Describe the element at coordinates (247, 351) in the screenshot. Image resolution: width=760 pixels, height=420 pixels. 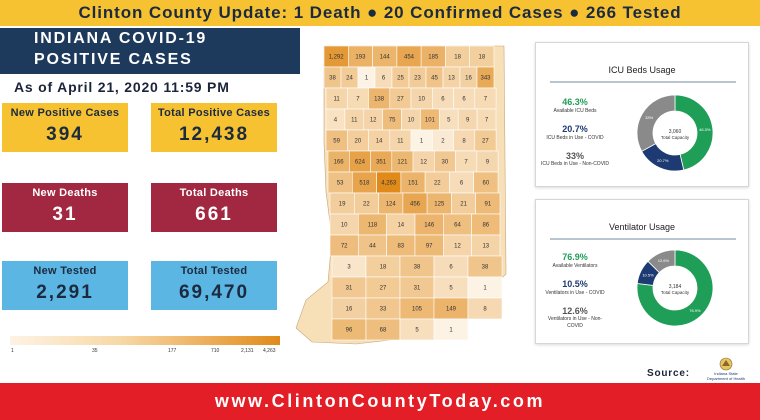
I see `legend-tick: 2,131` at that location.